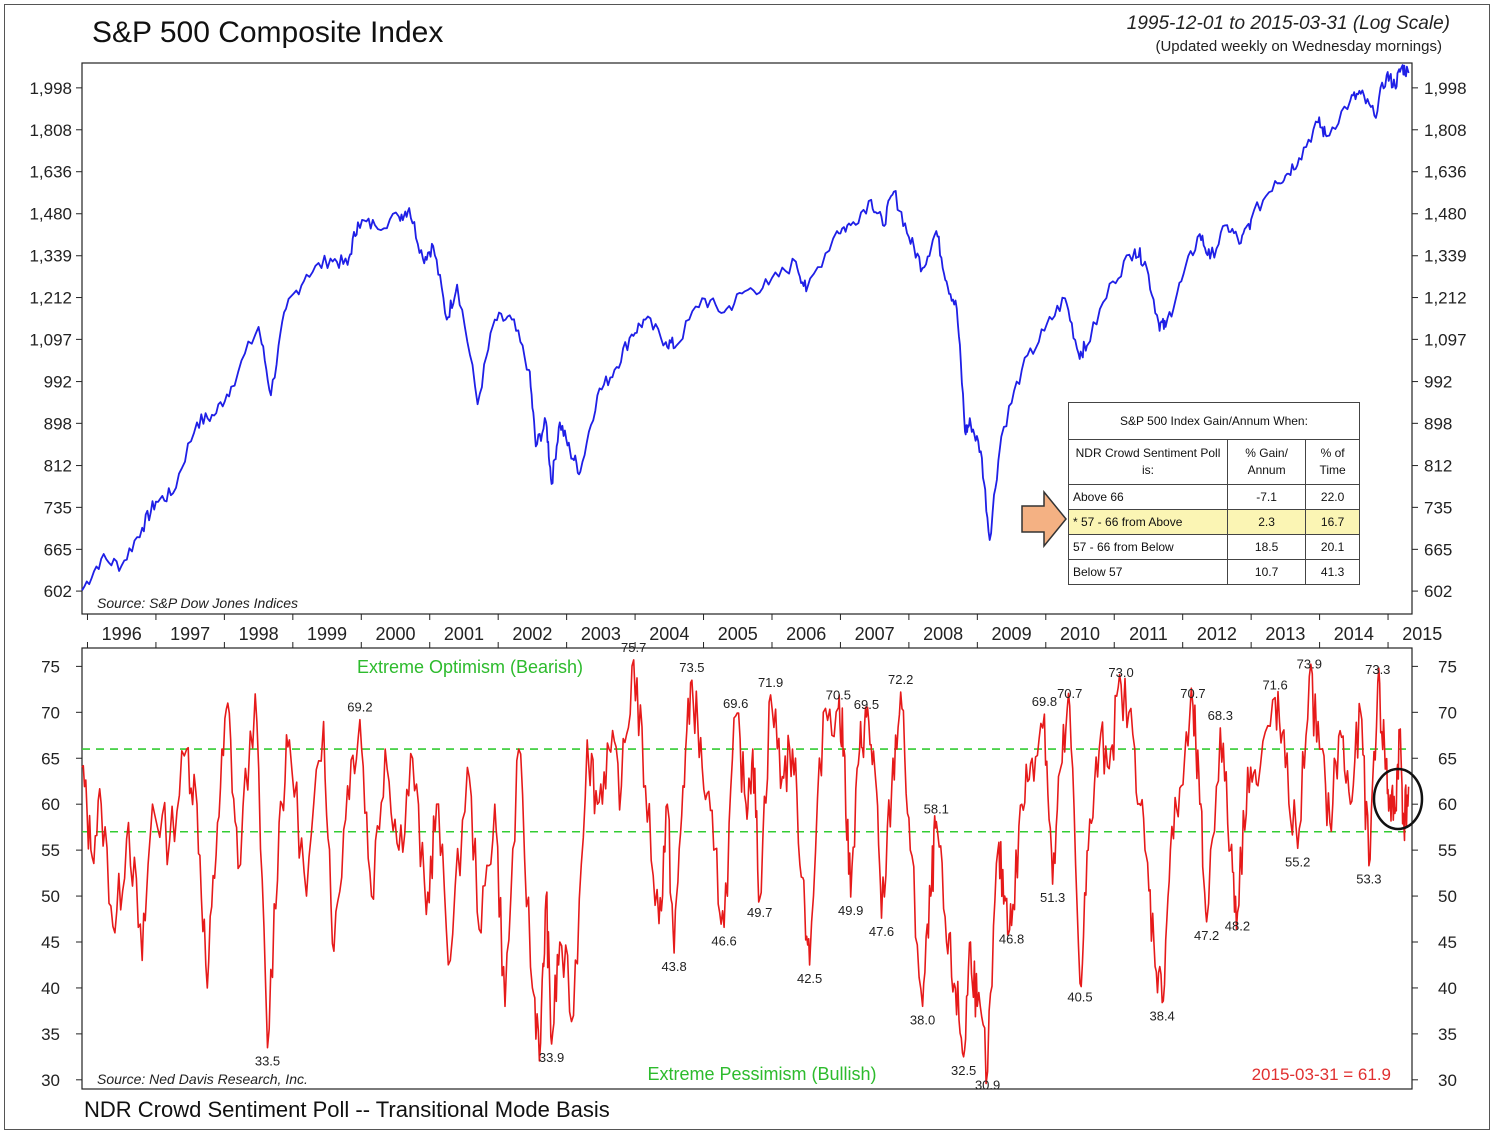 The image size is (1496, 1135). Describe the element at coordinates (1266, 497) in the screenshot. I see `row-gain: -7.1` at that location.